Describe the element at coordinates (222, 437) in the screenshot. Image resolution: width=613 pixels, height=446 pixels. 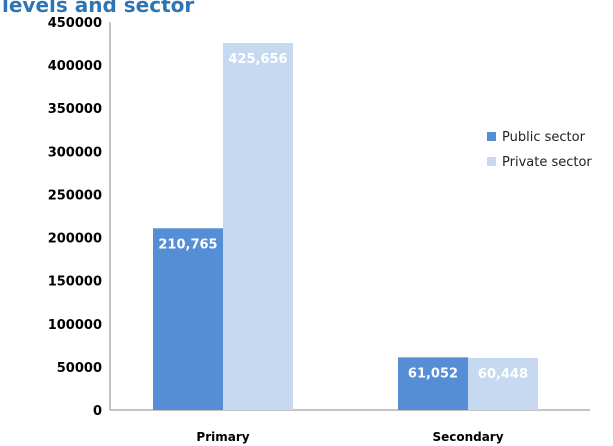
I see `x-tick-label: Primary` at that location.